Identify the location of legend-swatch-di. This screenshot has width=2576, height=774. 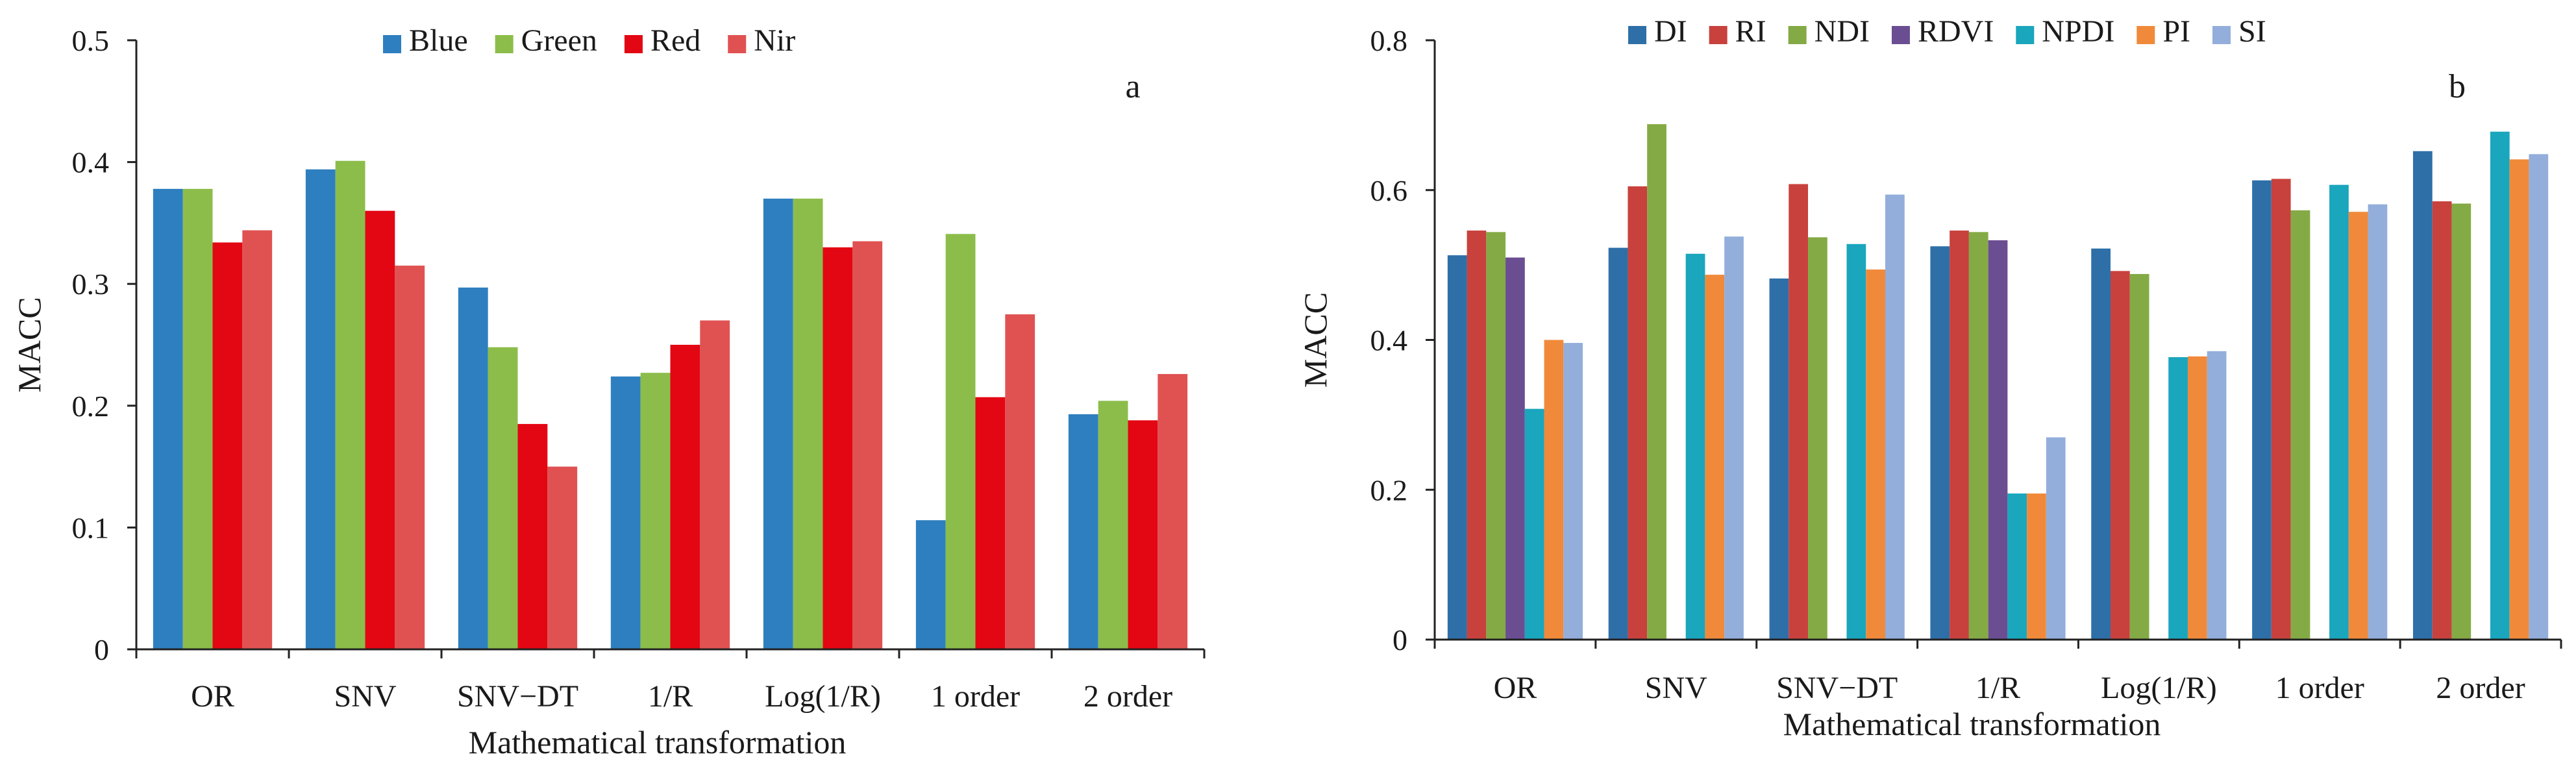
(1637, 35).